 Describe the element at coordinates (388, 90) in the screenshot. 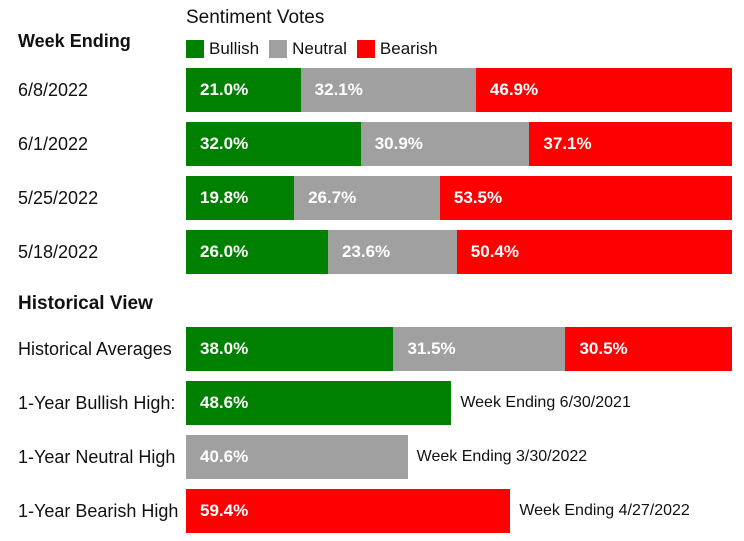

I see `week-row-neutral-segment: 32.1%` at that location.